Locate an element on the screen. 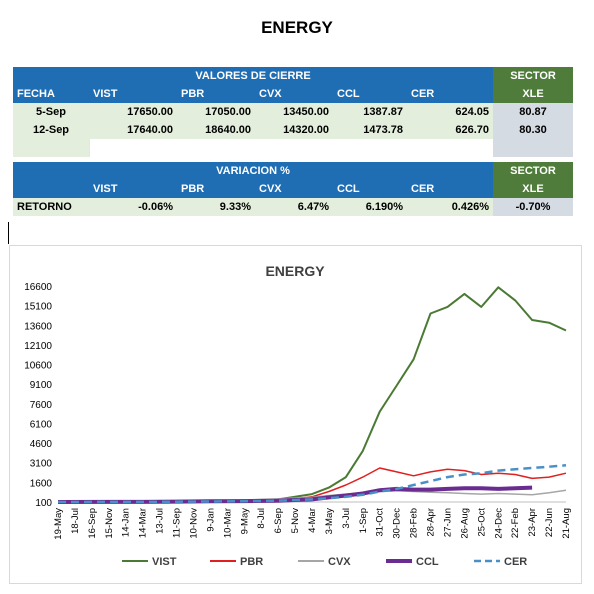 Image resolution: width=594 pixels, height=594 pixels. row-date: 12-Sep is located at coordinates (51, 130).